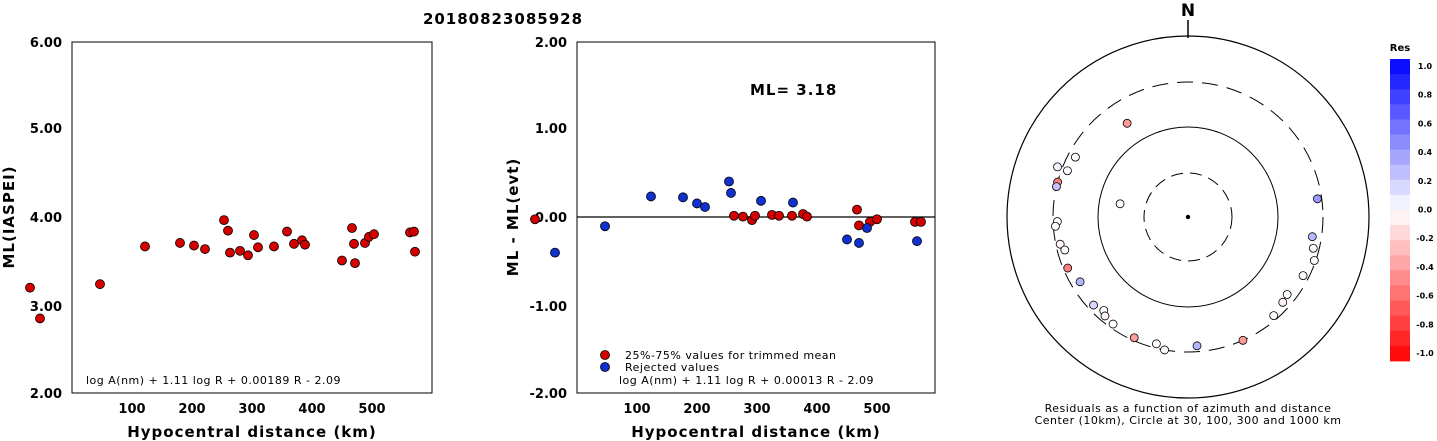  Describe the element at coordinates (793, 90) in the screenshot. I see `ml-annotation: ML= 3.18` at that location.